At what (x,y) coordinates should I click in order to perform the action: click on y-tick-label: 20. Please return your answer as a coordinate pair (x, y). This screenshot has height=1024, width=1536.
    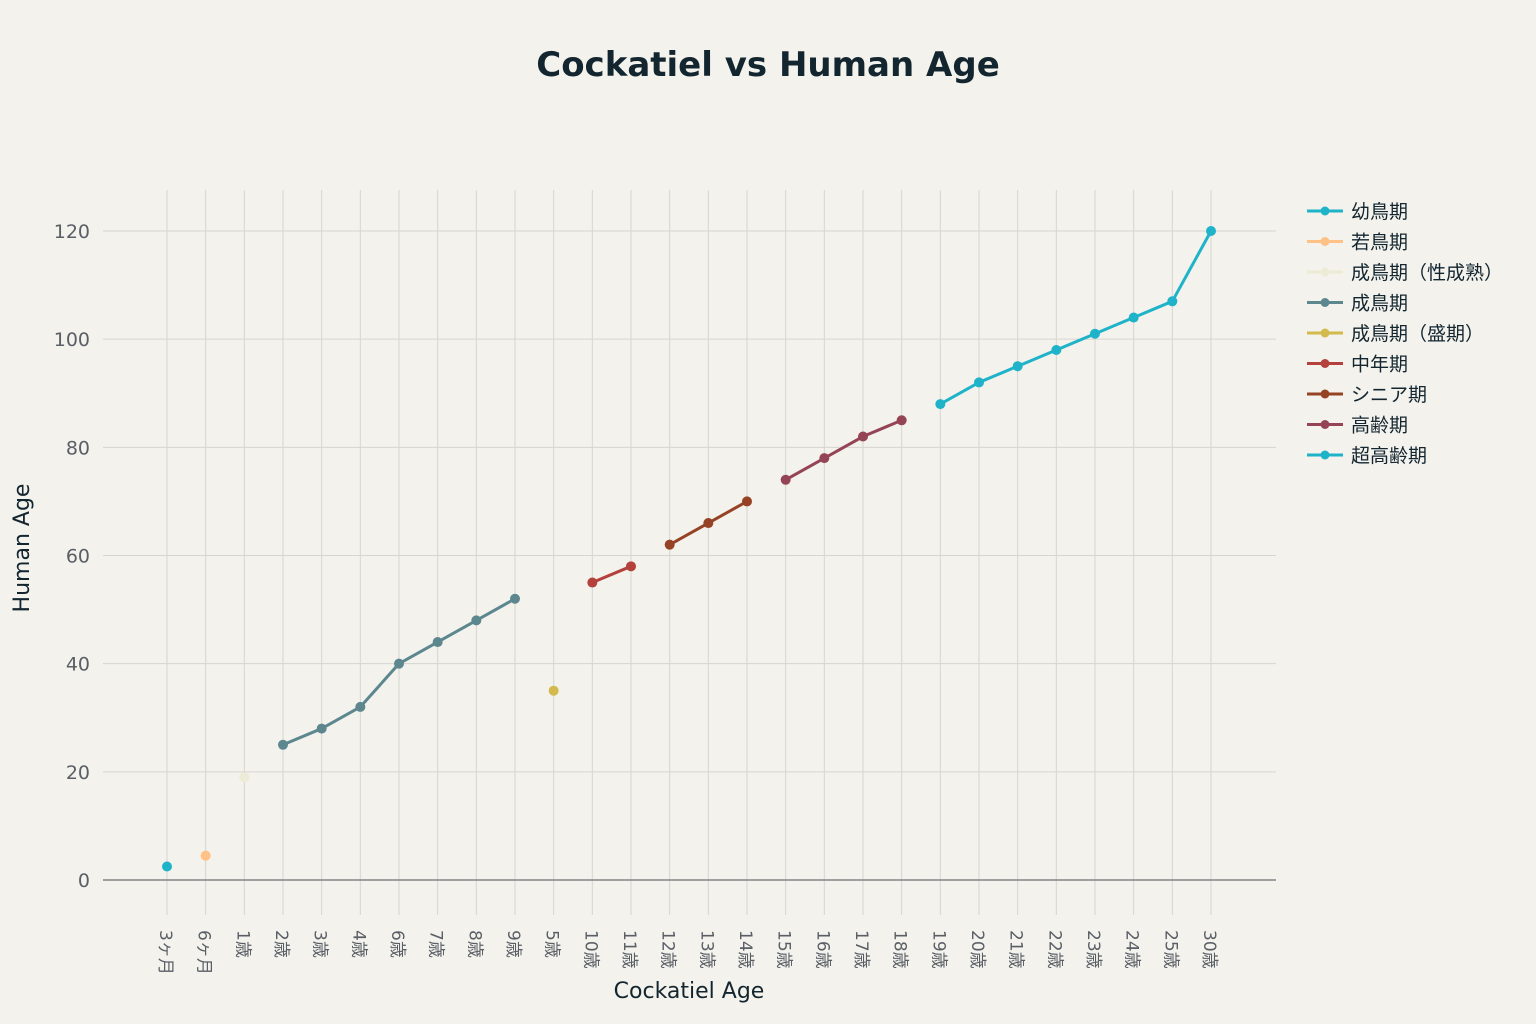
    Looking at the image, I should click on (78, 773).